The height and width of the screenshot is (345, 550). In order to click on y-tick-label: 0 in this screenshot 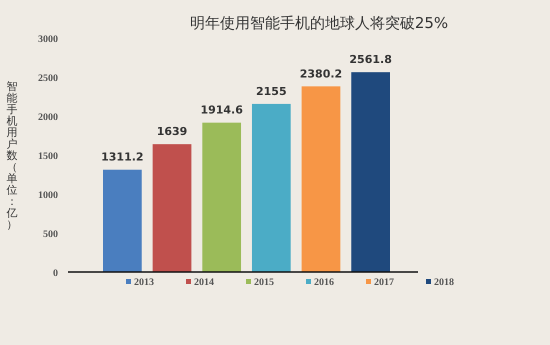, I will do `click(55, 273)`.